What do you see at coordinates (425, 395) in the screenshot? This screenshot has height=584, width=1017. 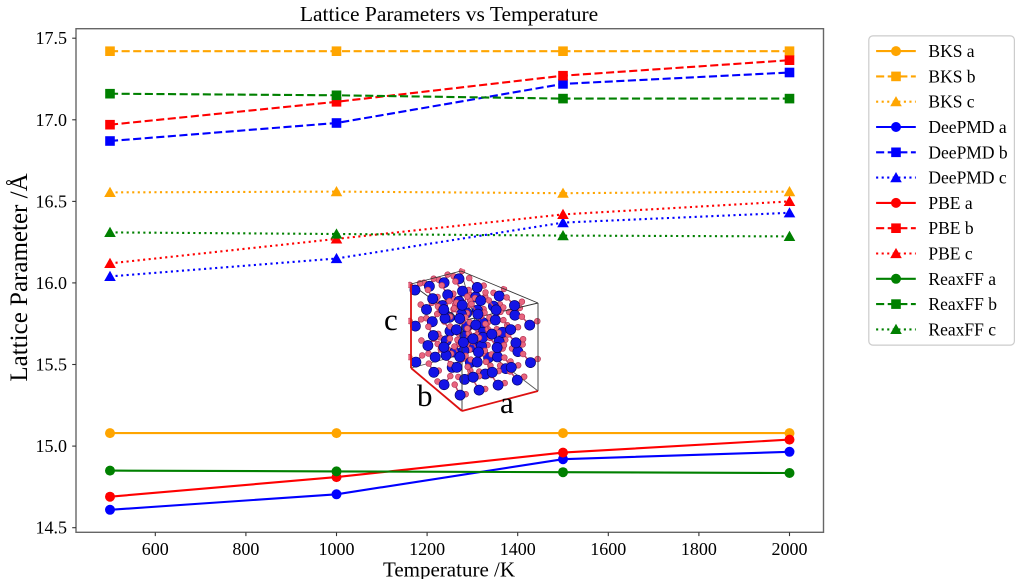 I see `svg-text: b` at bounding box center [425, 395].